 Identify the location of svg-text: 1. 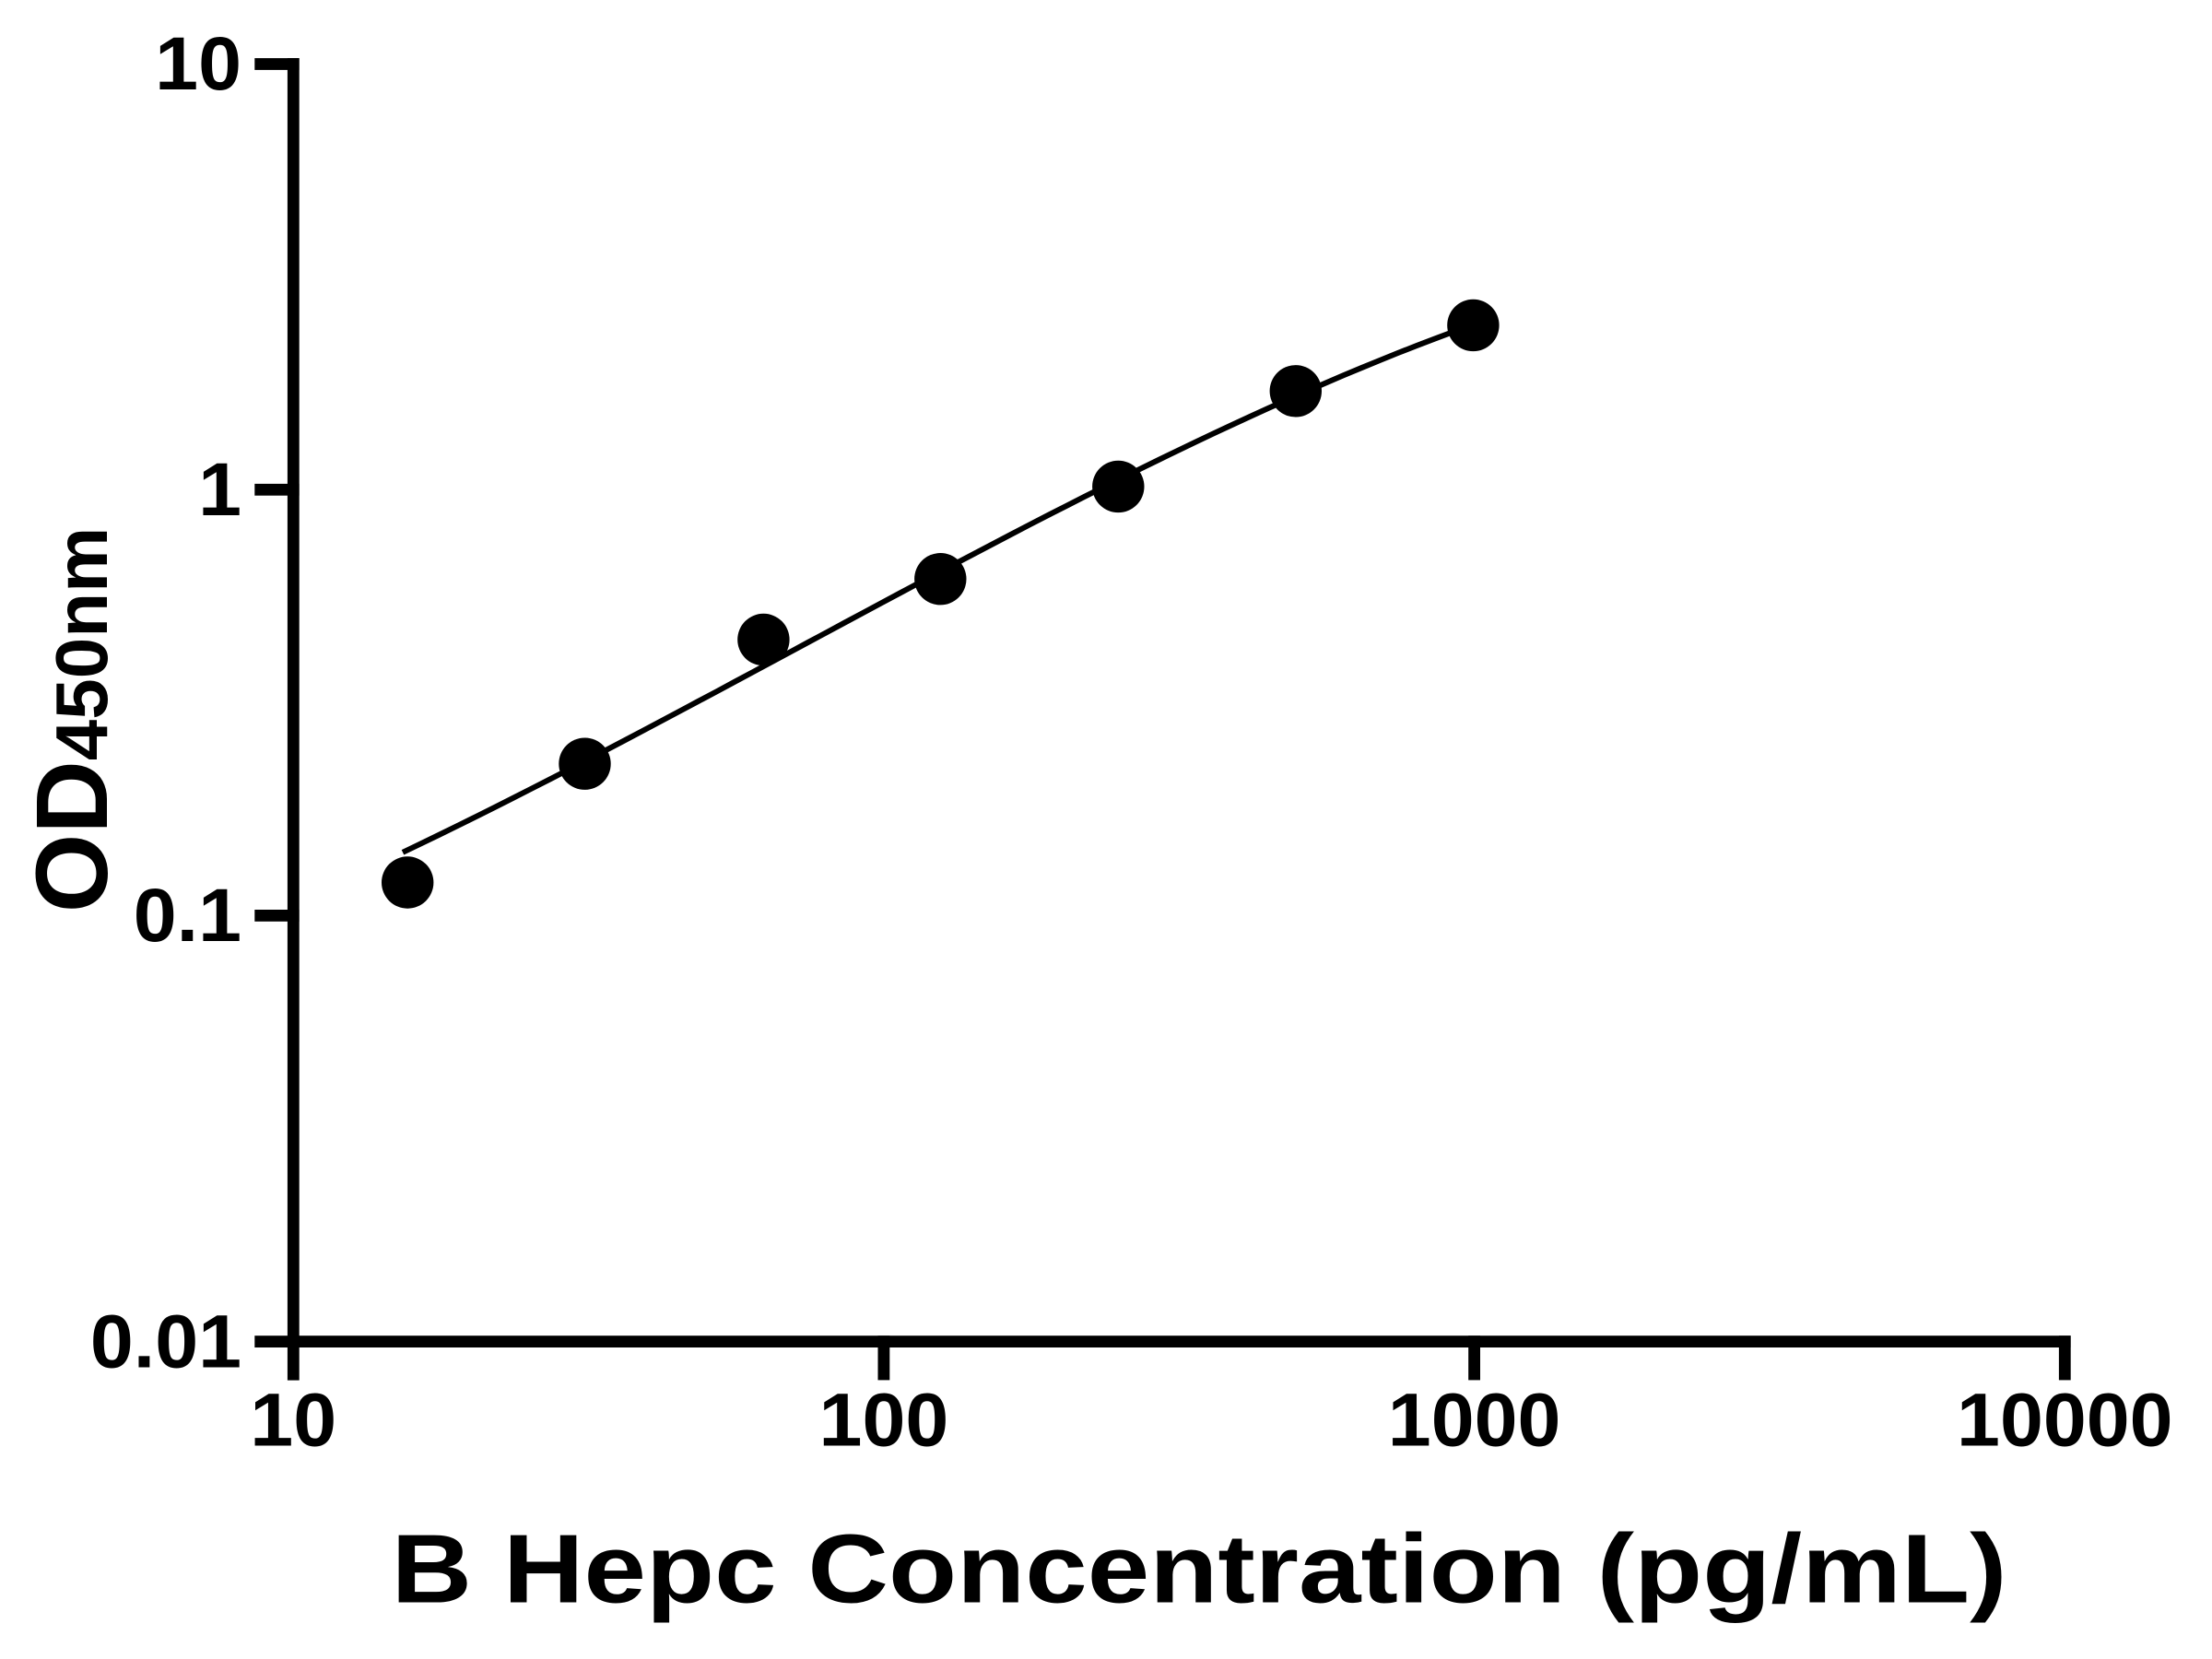
(219, 489).